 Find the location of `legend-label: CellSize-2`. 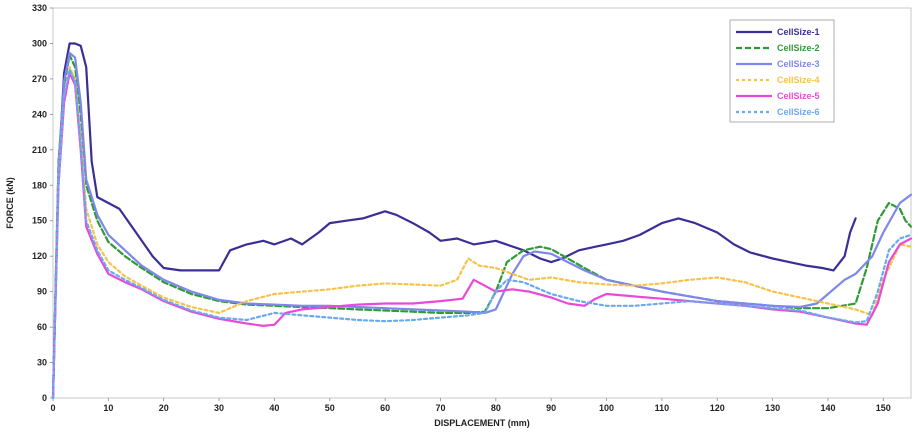

legend-label: CellSize-2 is located at coordinates (798, 48).